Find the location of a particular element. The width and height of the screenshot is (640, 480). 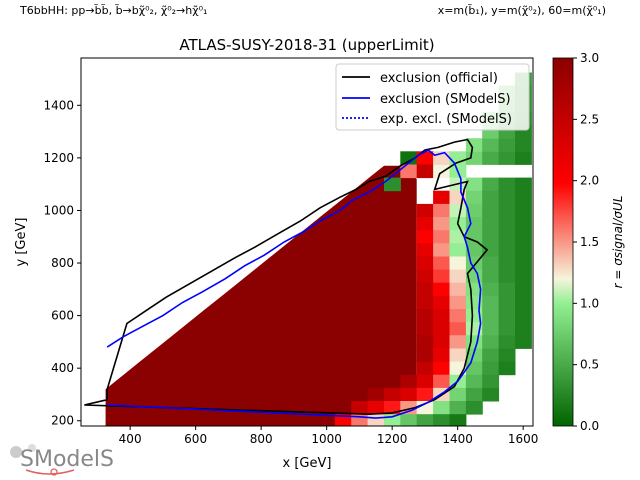

x-tick-label: 1200 is located at coordinates (392, 439).